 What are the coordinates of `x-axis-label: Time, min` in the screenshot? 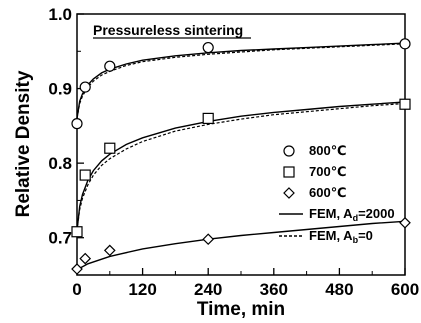 It's located at (241, 309).